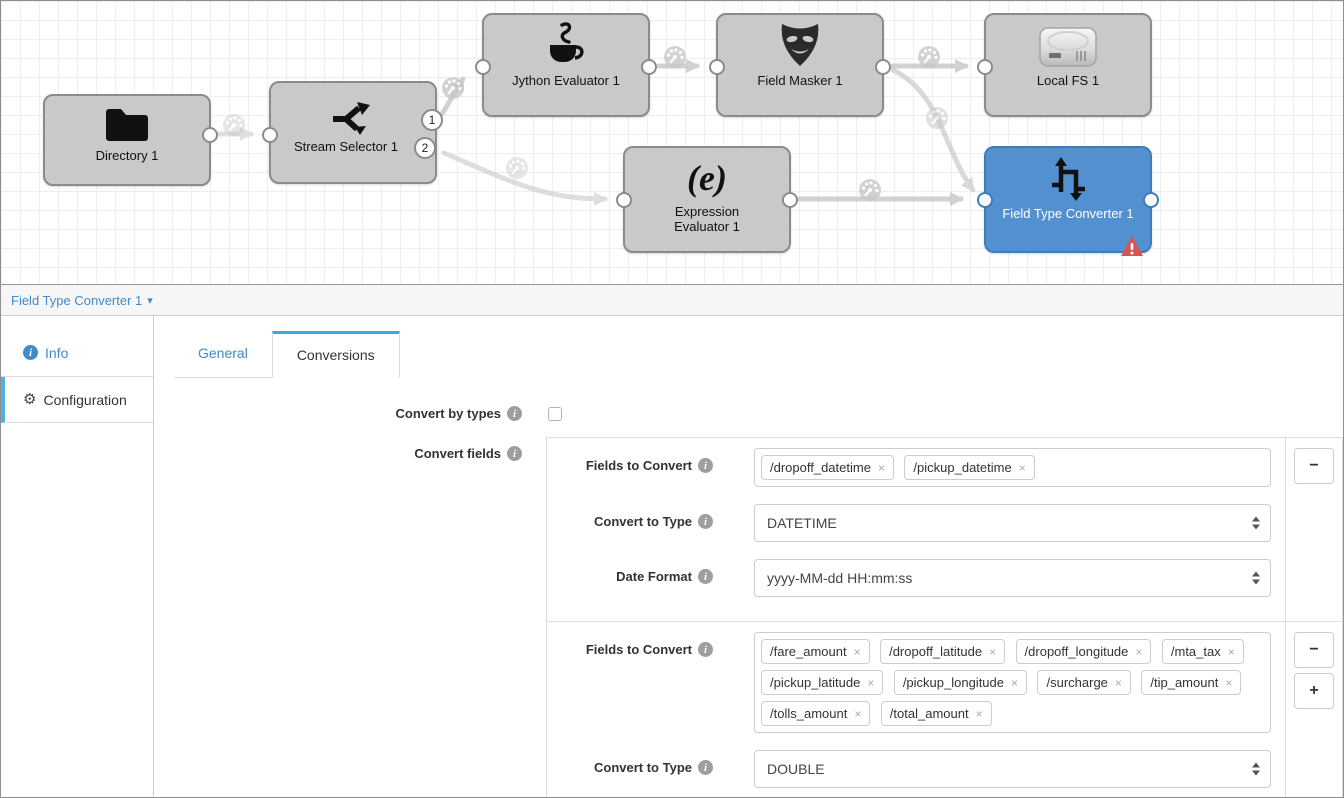 This screenshot has width=1344, height=798. Describe the element at coordinates (425, 148) in the screenshot. I see `output-port-2: 2` at that location.